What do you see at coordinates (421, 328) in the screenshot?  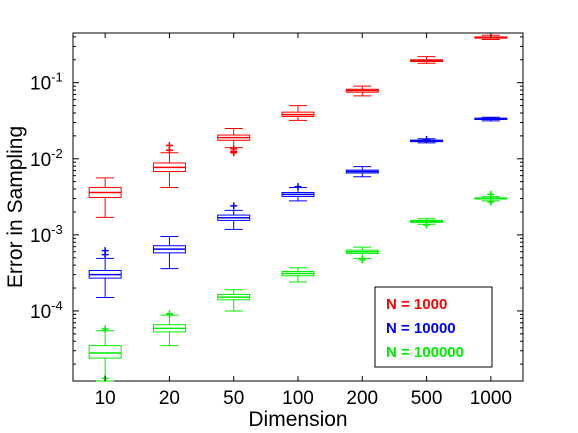 I see `legend-entry: N = 10000` at bounding box center [421, 328].